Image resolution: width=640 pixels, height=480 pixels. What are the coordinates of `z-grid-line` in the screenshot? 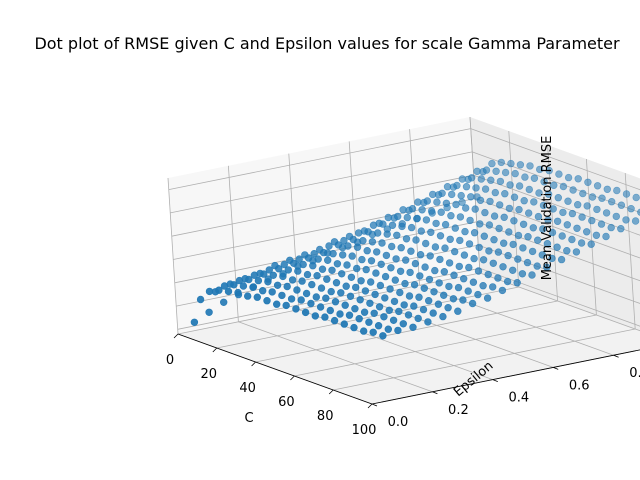 It's located at (559, 297).